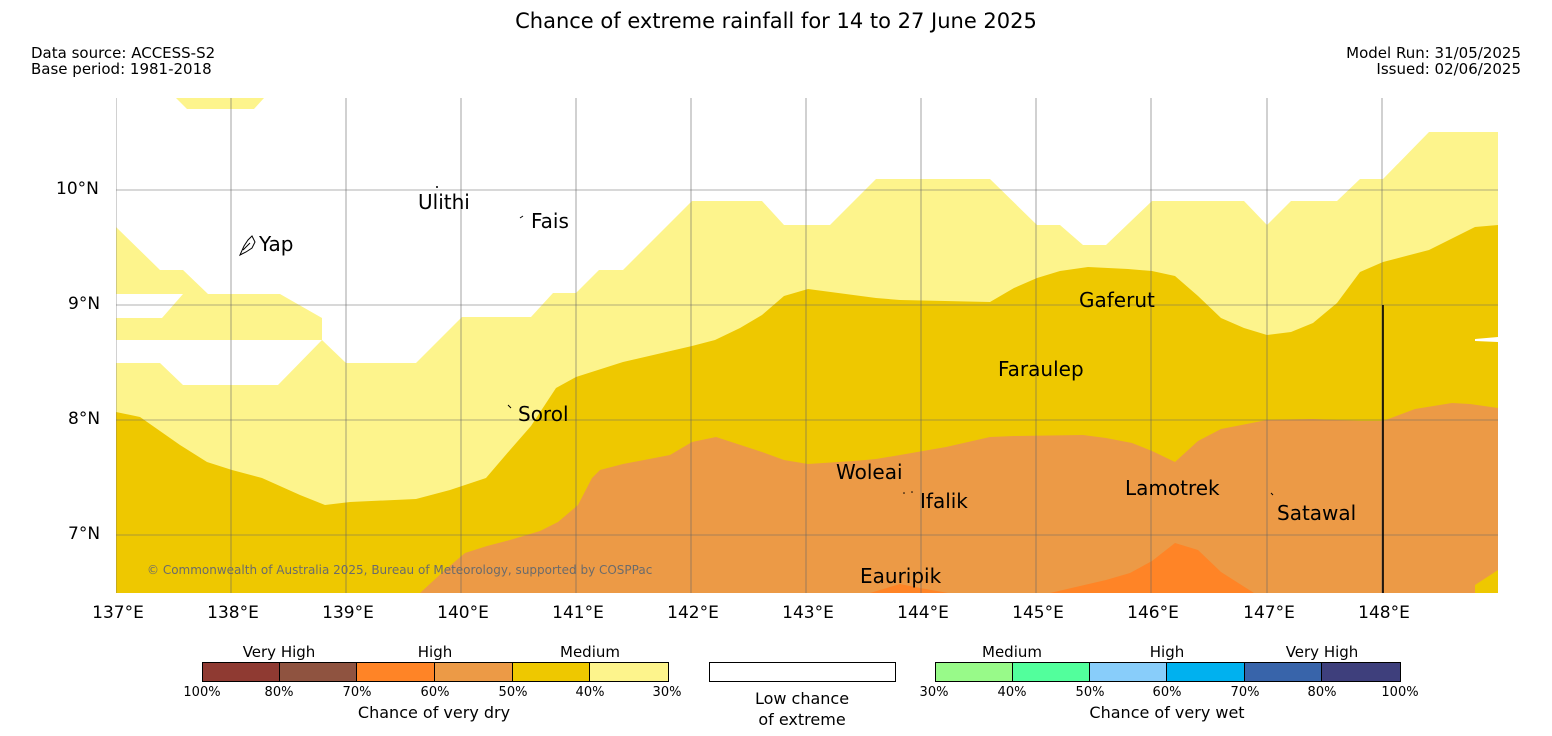 This screenshot has width=1552, height=736. Describe the element at coordinates (1090, 692) in the screenshot. I see `wet-tick-50: 50%` at that location.